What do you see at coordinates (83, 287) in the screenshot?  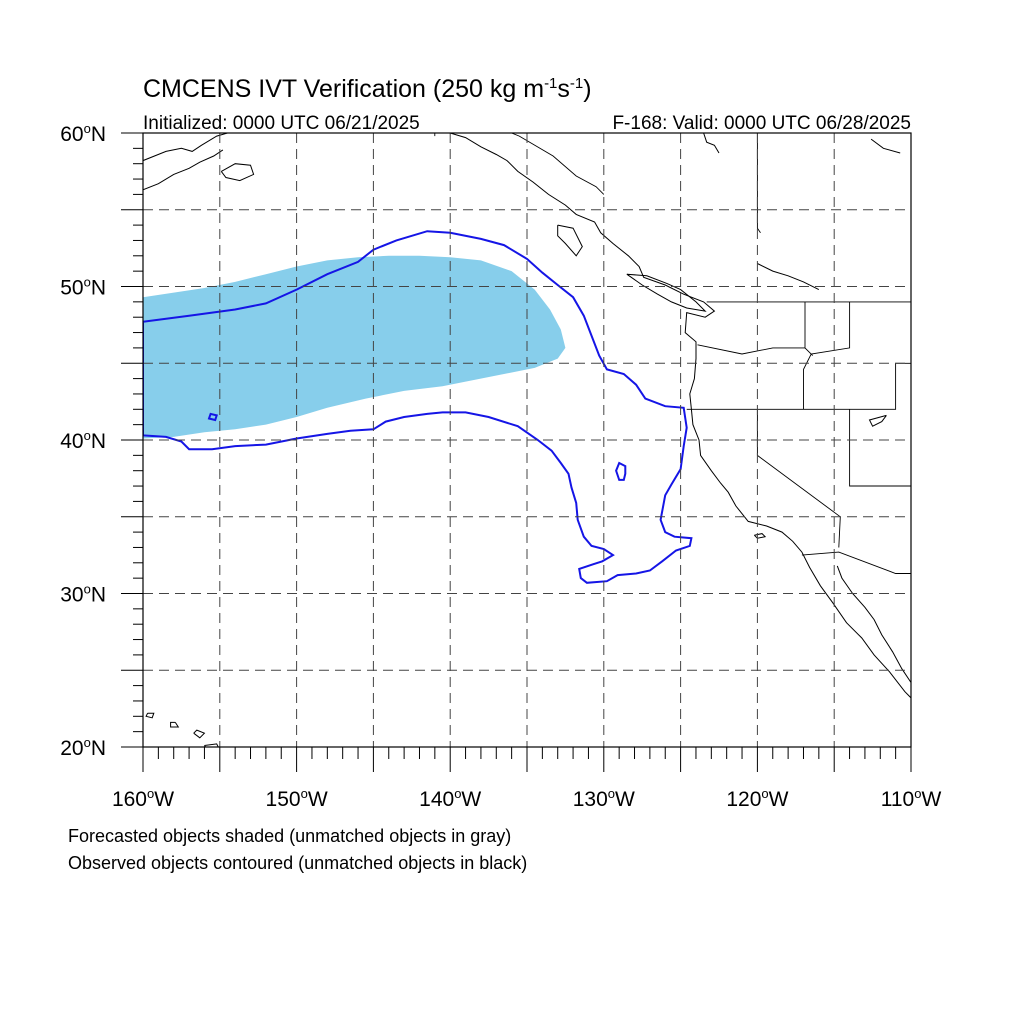 I see `lat-label: 50oN` at bounding box center [83, 287].